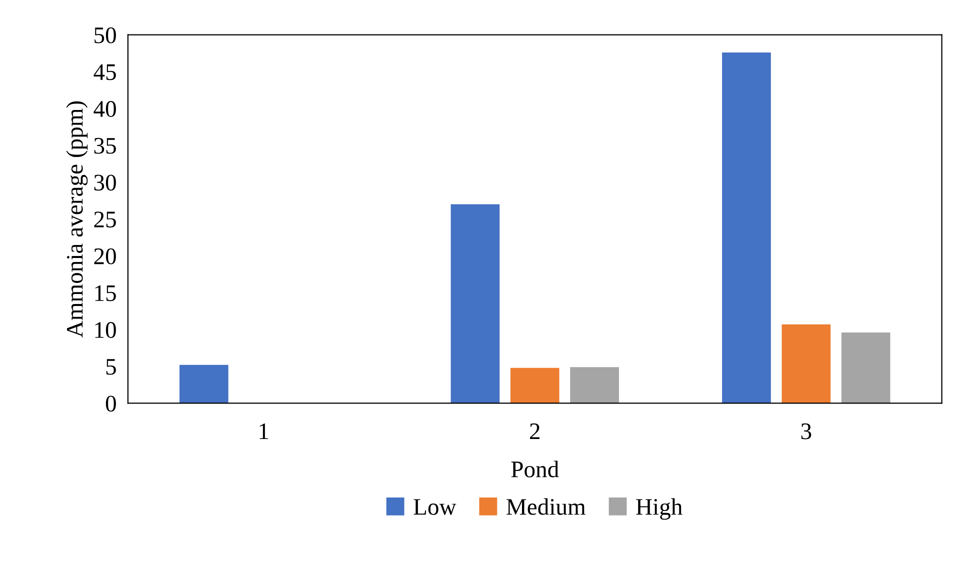  What do you see at coordinates (105, 330) in the screenshot?
I see `y-tick-label: 10` at bounding box center [105, 330].